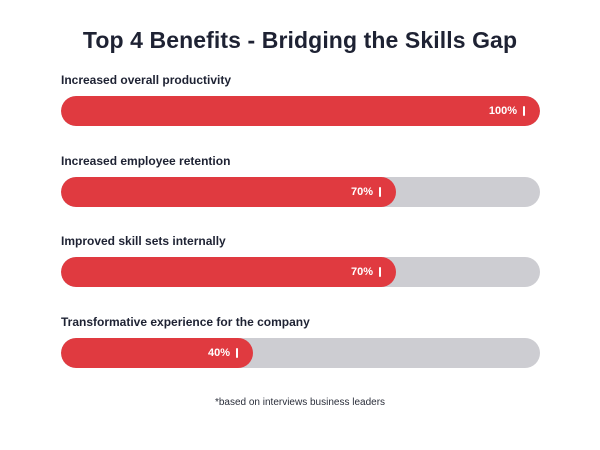 The image size is (600, 450). What do you see at coordinates (502, 111) in the screenshot?
I see `value-label: 100%` at bounding box center [502, 111].